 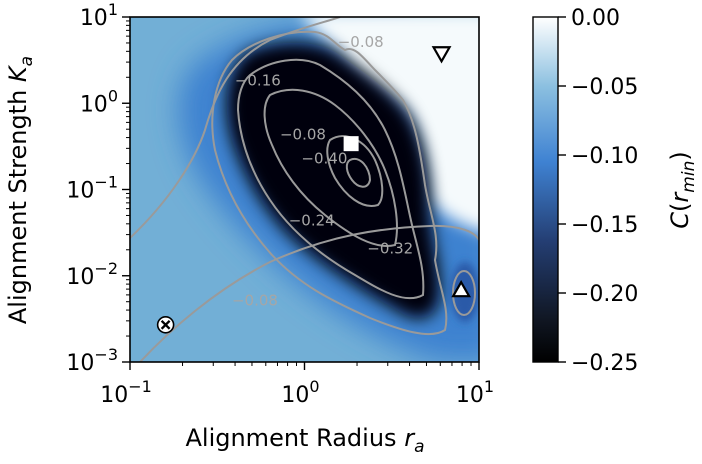 I want to click on triangle-up-marker, so click(x=461, y=288).